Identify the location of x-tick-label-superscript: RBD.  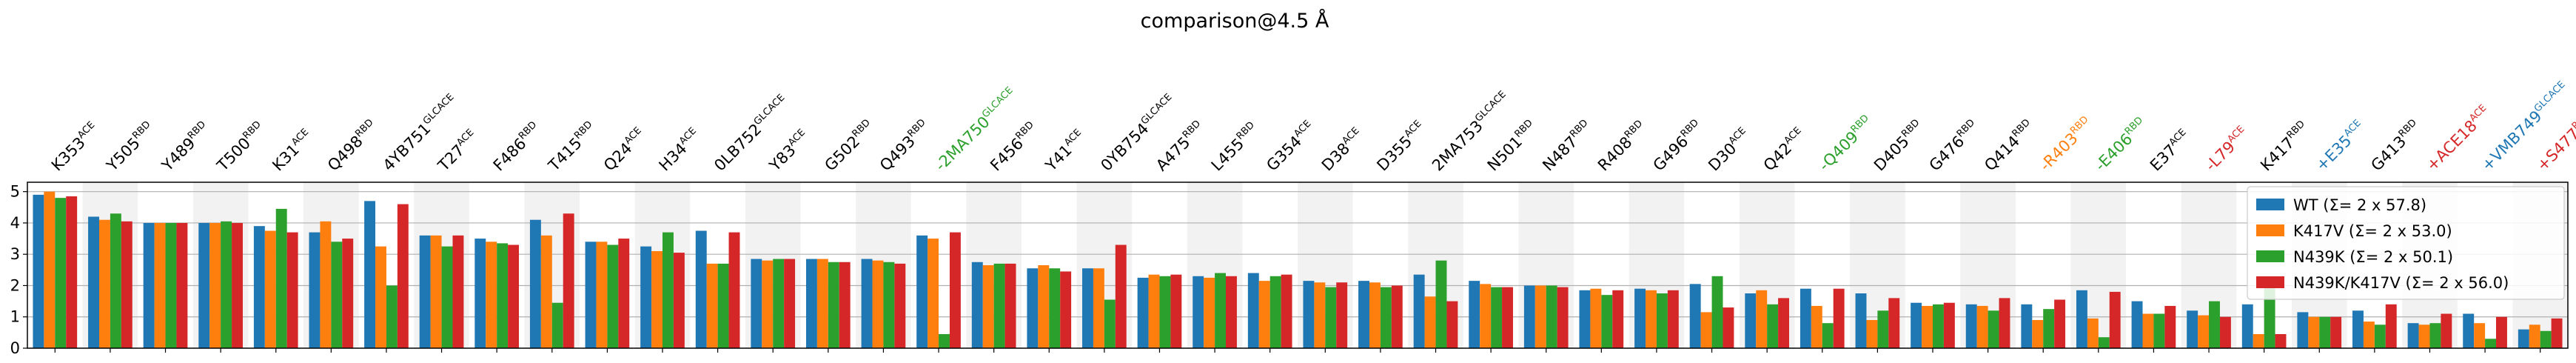
(2573, 121).